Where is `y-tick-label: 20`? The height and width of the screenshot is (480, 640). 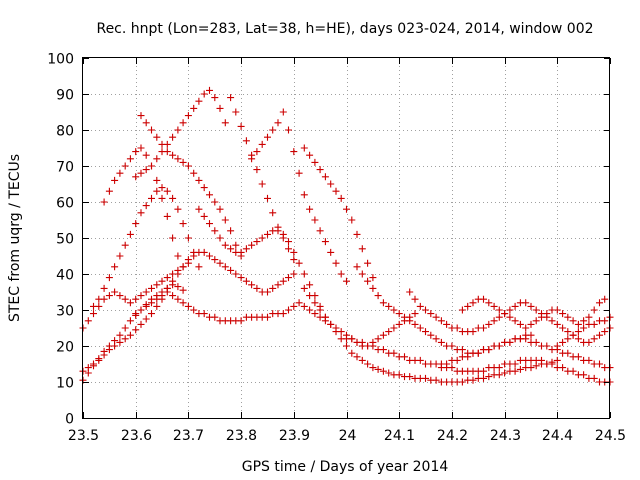
y-tick-label: 20 is located at coordinates (65, 348).